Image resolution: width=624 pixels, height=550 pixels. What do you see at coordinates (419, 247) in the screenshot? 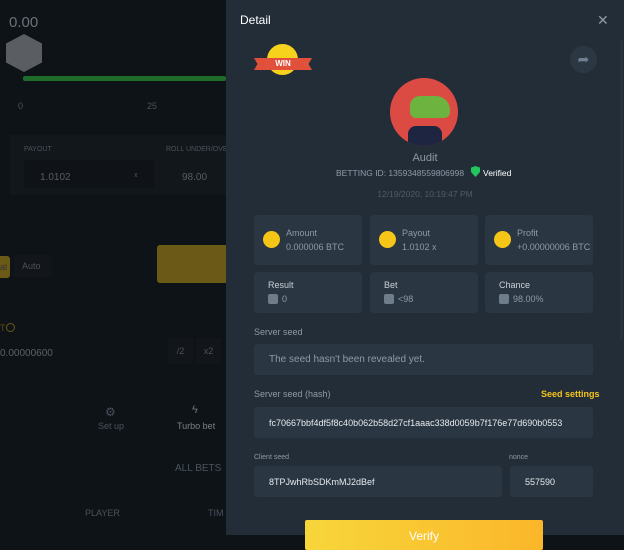
I see `stat-value: 1.0102 x` at bounding box center [419, 247].